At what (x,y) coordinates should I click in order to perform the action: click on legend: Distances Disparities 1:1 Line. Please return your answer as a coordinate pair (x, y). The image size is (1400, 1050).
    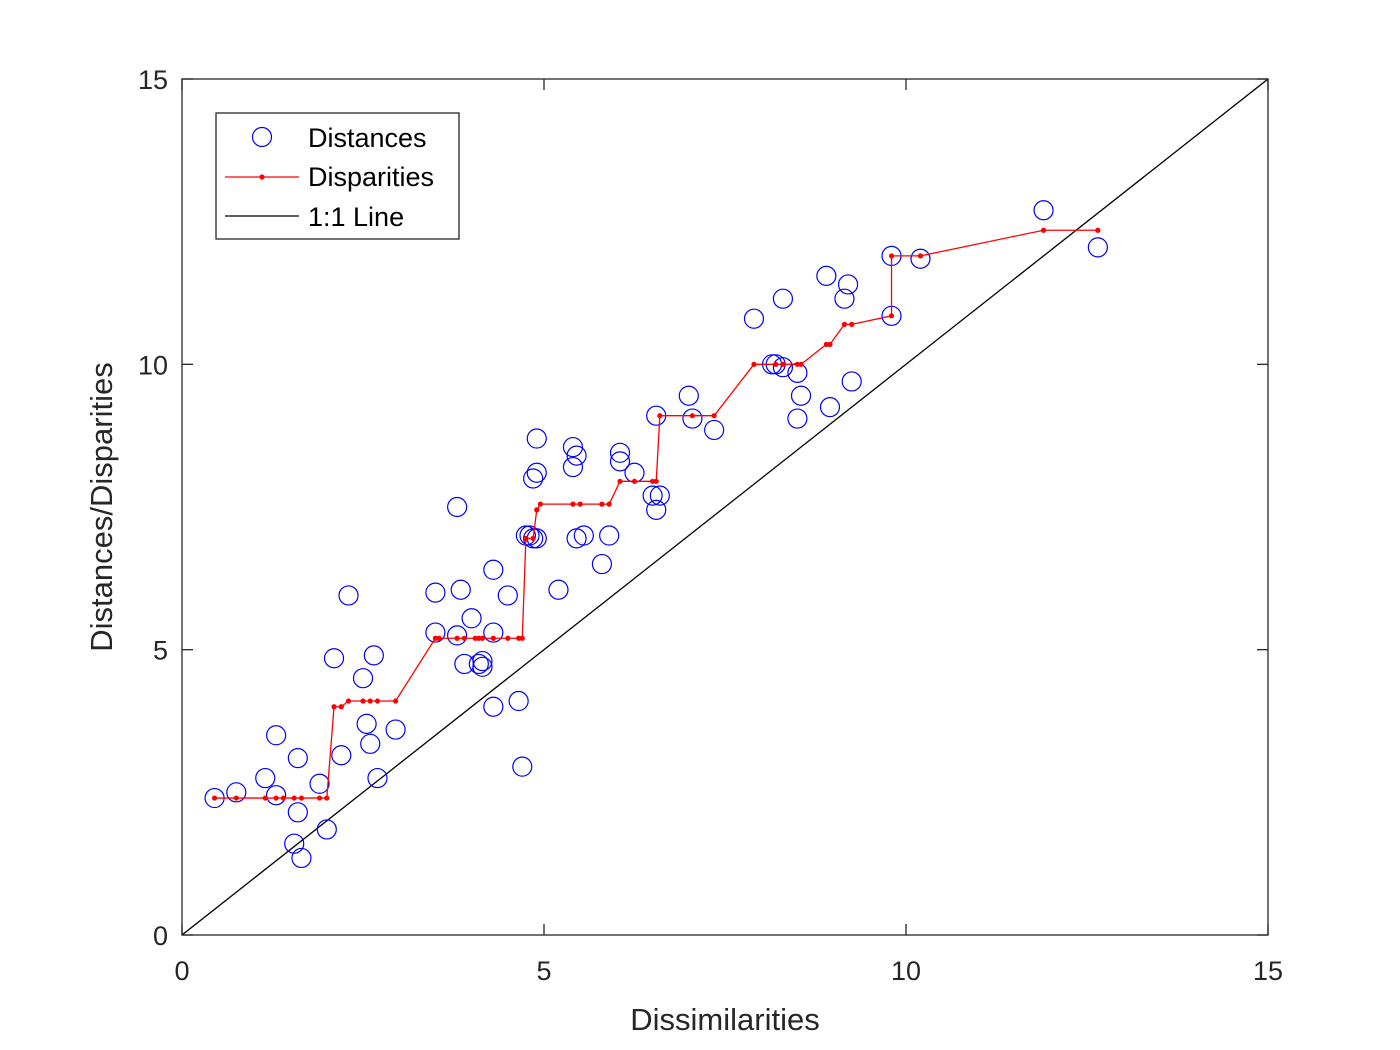
    Looking at the image, I should click on (337, 176).